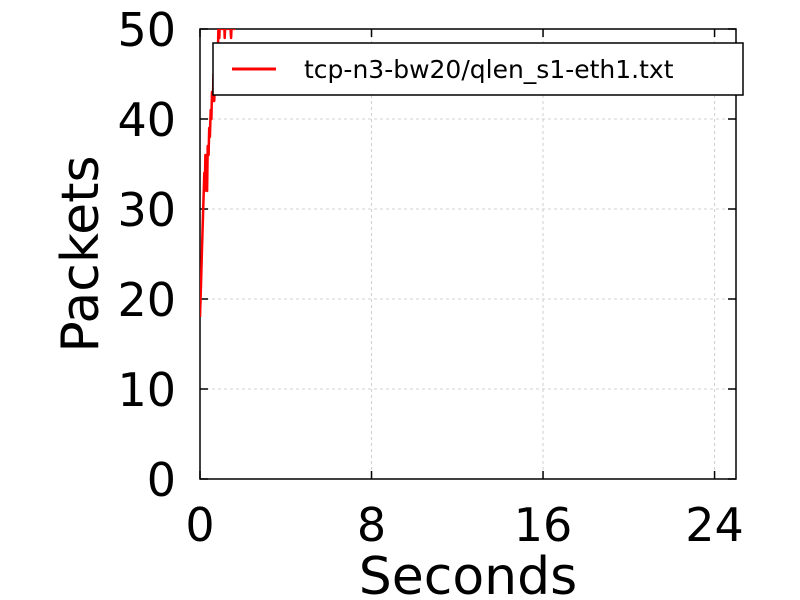  Describe the element at coordinates (146, 30) in the screenshot. I see `y-tick-label: 50` at that location.